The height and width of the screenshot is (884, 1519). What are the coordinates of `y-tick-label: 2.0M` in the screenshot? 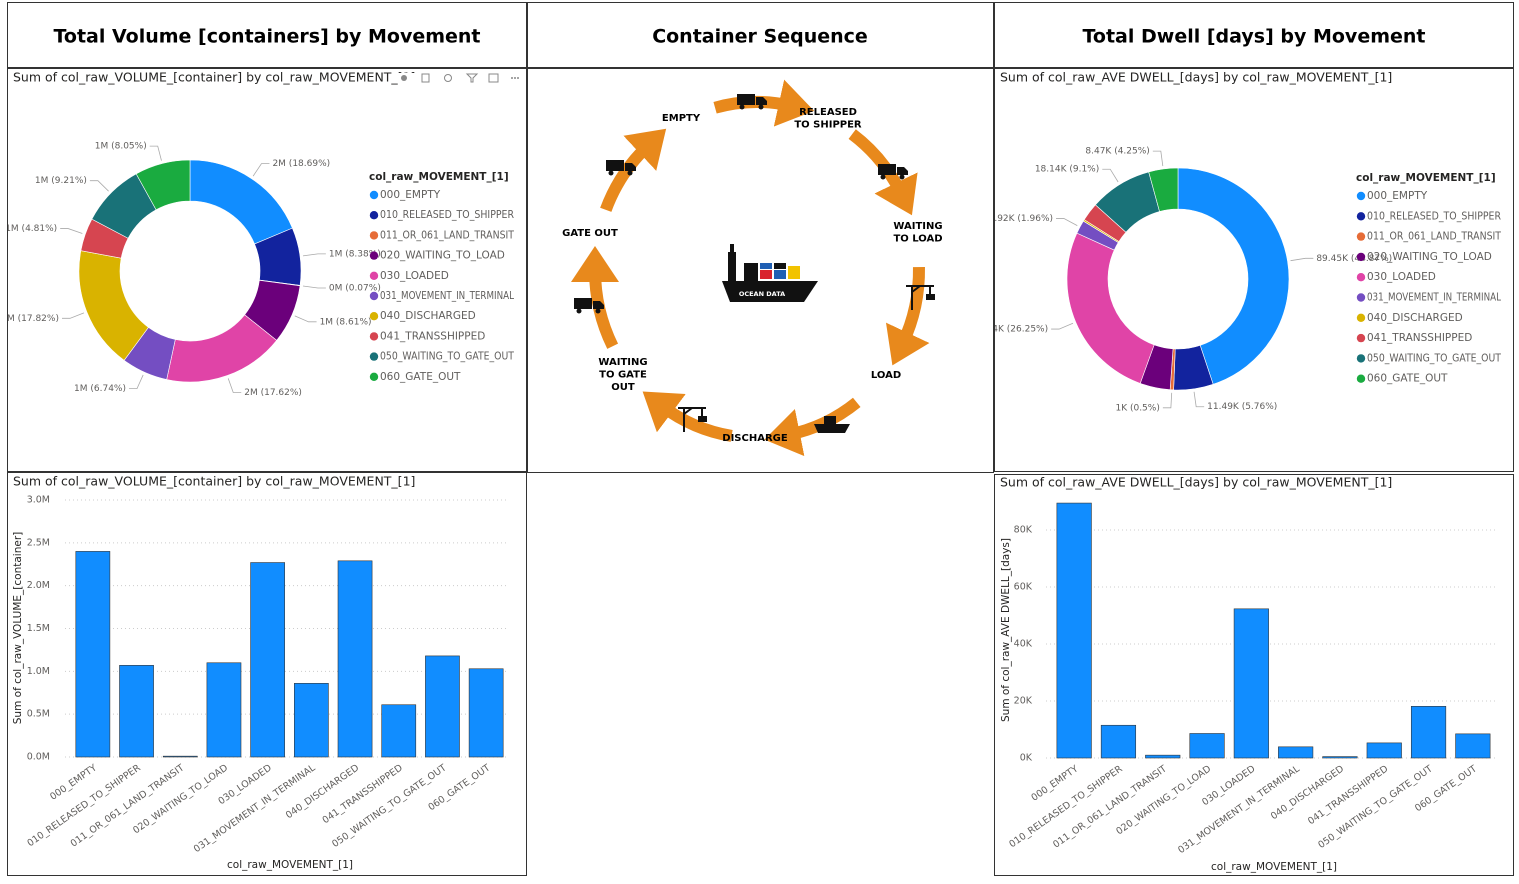 It's located at (38, 585).